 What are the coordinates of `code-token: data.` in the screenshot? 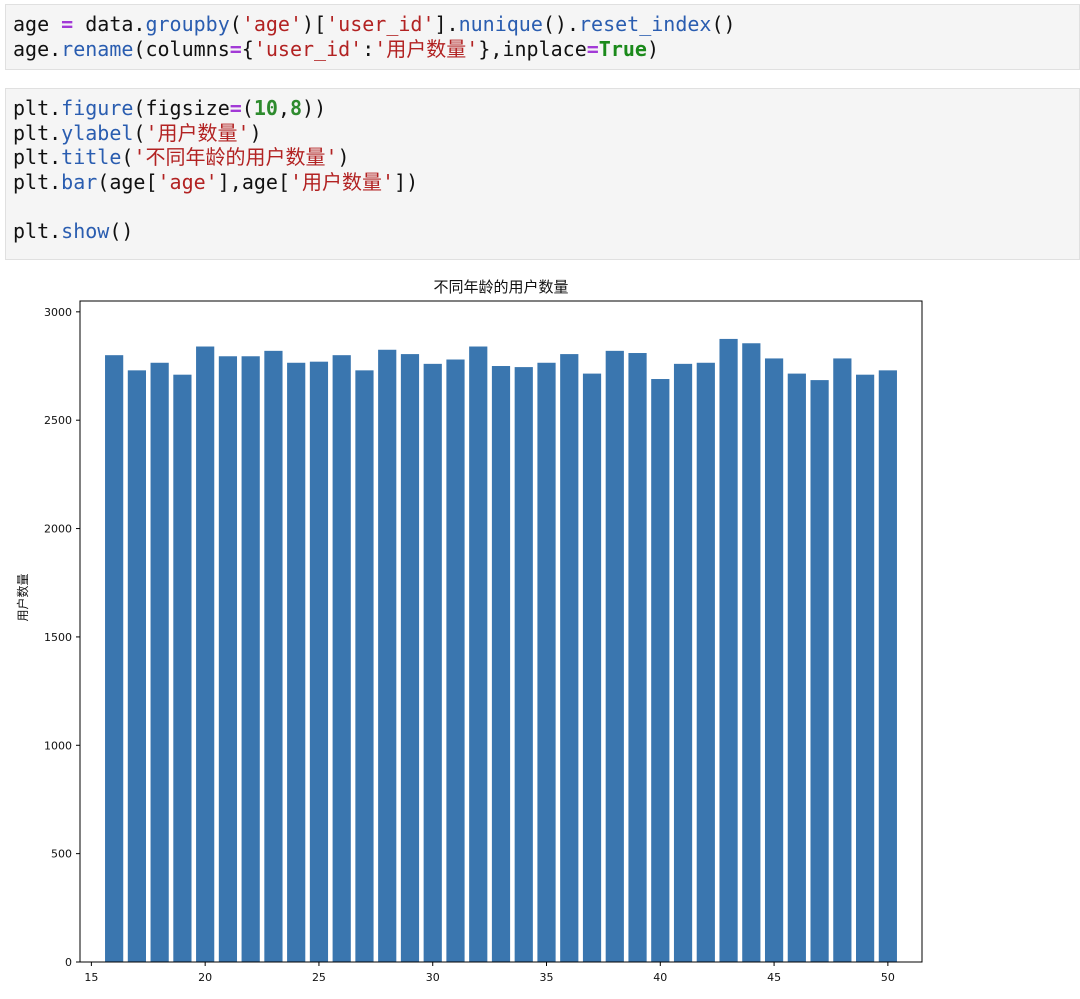 It's located at (109, 24).